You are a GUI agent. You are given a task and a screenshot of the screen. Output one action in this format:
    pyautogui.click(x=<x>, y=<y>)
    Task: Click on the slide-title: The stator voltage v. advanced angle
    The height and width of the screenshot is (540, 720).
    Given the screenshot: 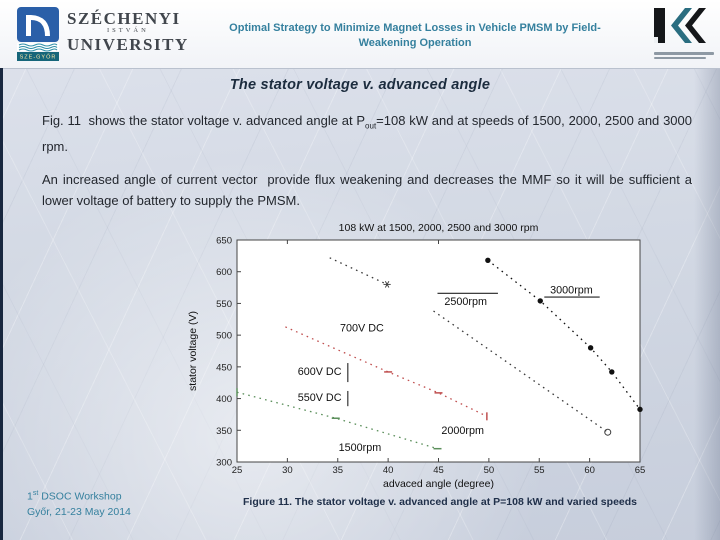 What is the action you would take?
    pyautogui.click(x=360, y=85)
    